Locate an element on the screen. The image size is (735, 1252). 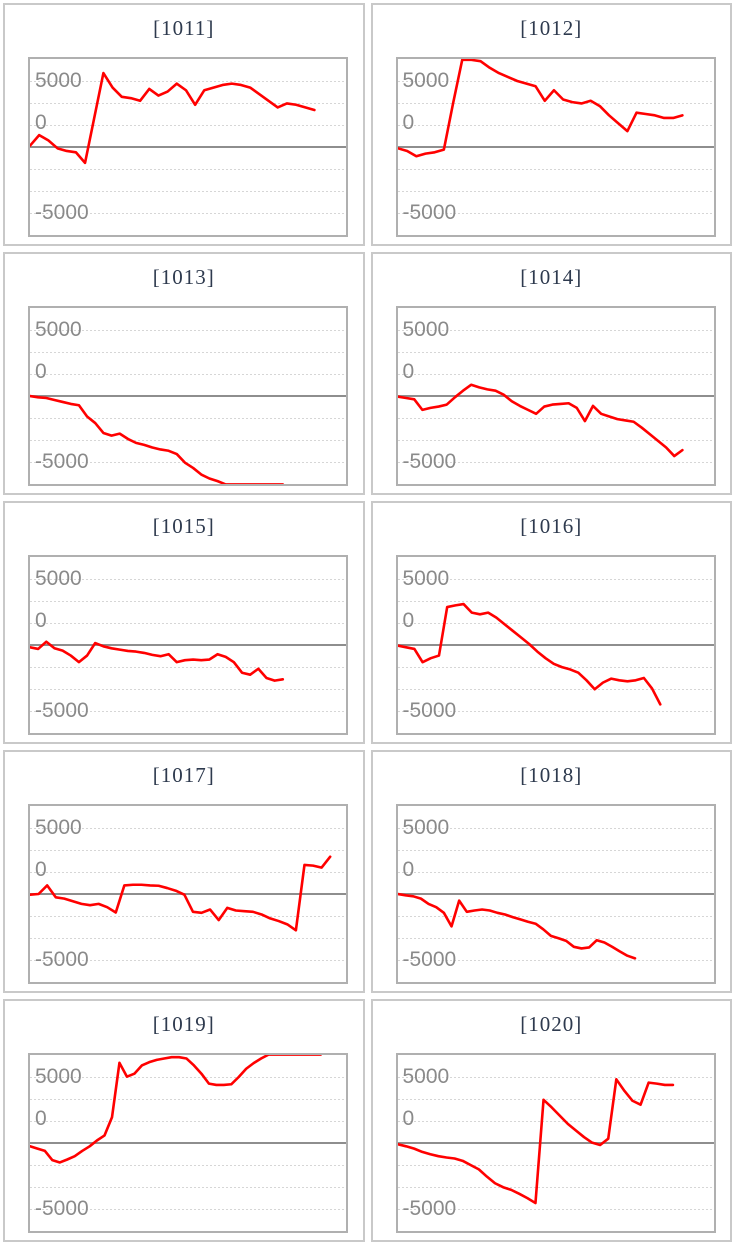
chart-card: [1017] 5000 0 -5000 is located at coordinates (184, 871).